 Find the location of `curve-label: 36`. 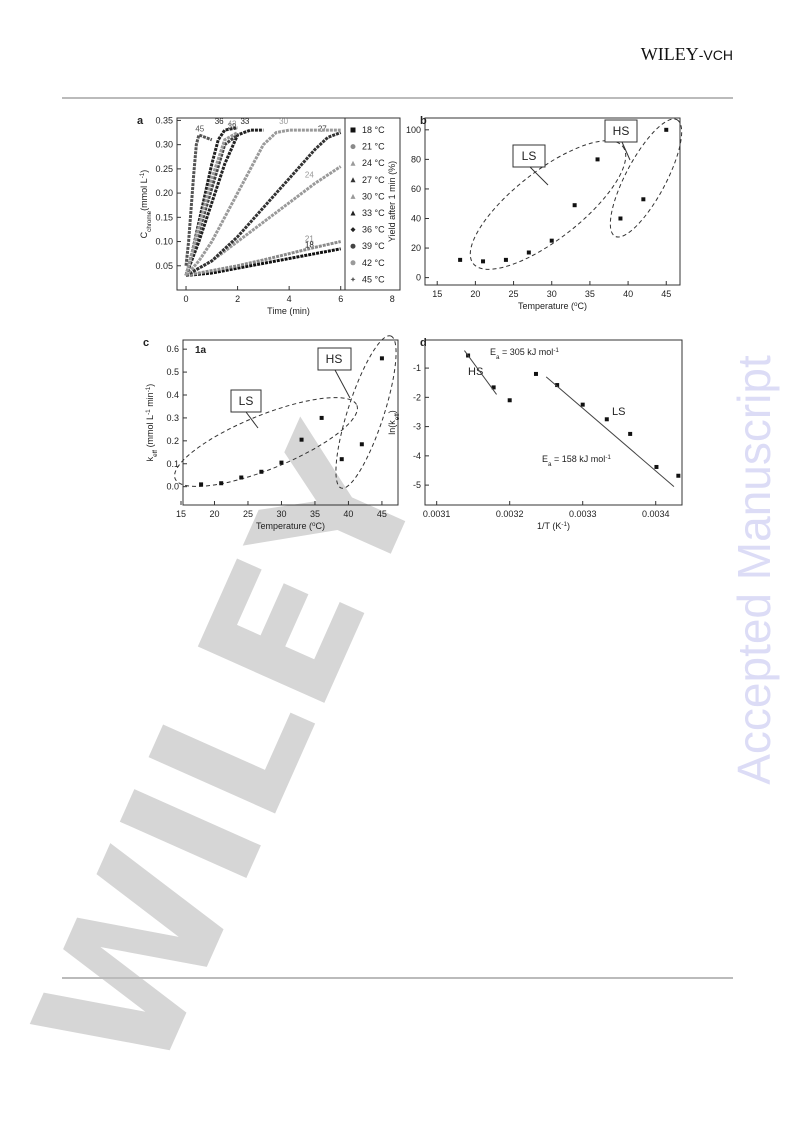

curve-label: 36 is located at coordinates (219, 121).